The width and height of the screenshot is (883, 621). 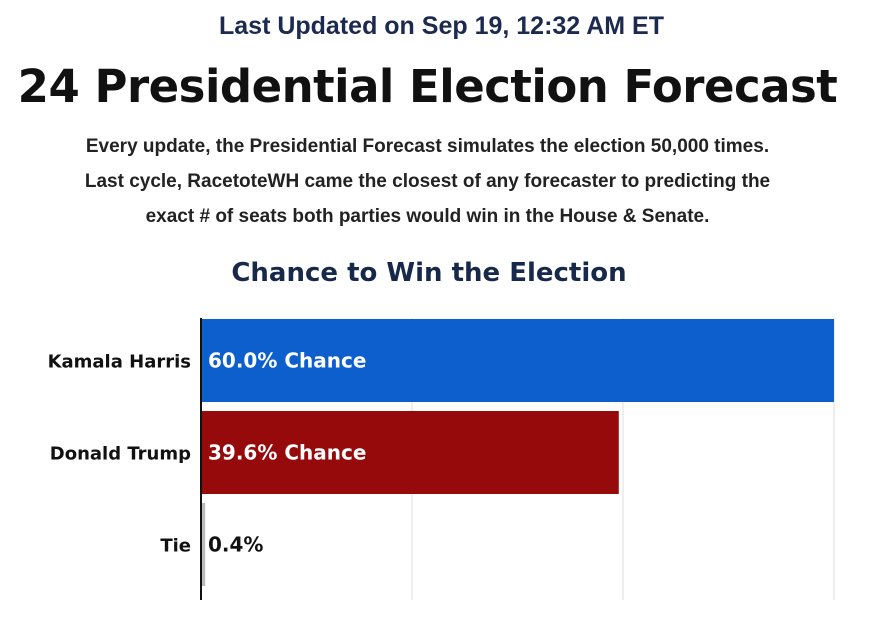 I want to click on chart-title: Chance to Win the Election, so click(x=429, y=273).